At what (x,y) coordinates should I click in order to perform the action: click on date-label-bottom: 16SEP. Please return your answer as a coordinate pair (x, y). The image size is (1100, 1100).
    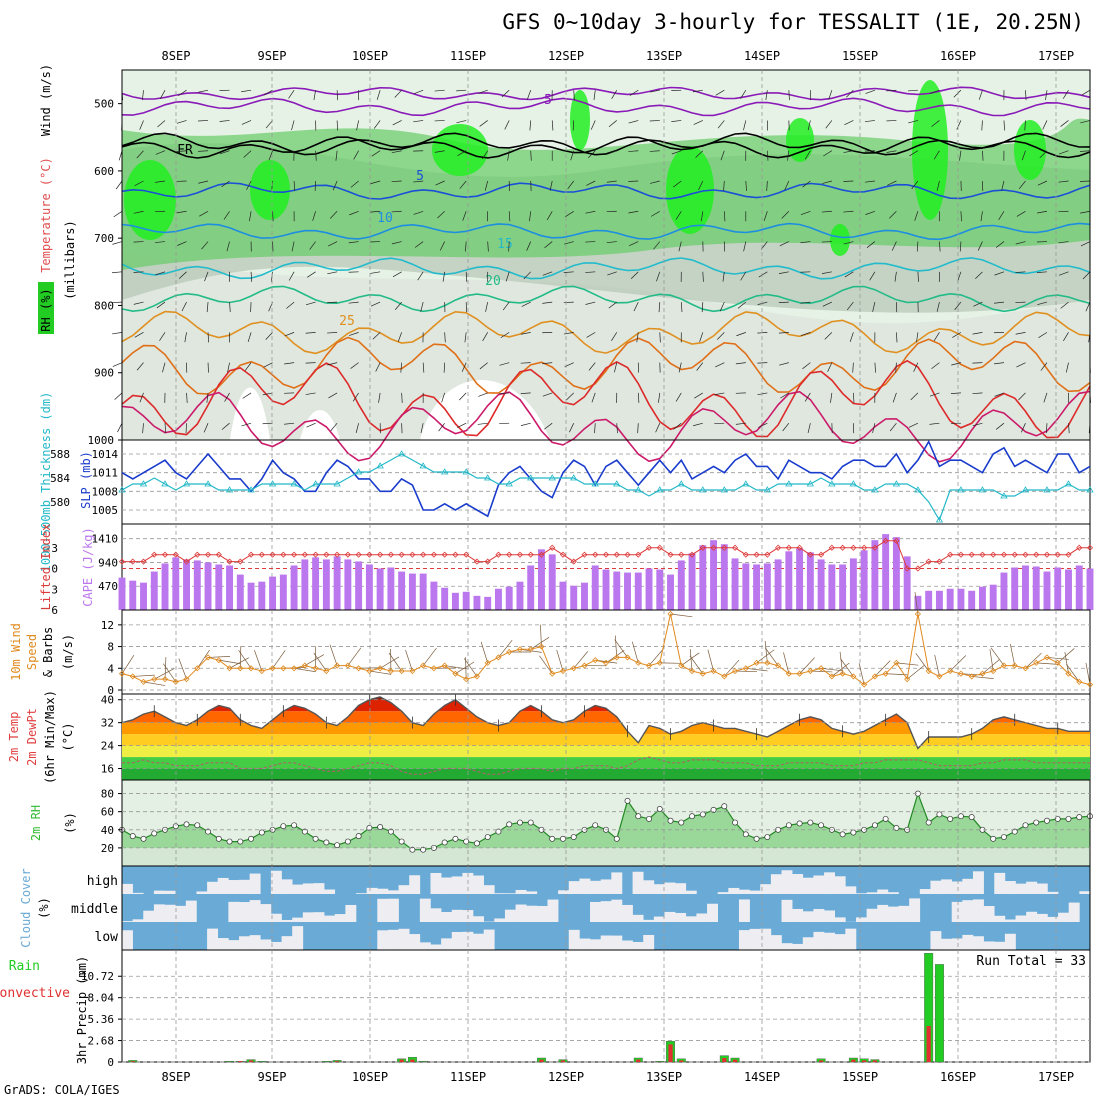
    Looking at the image, I should click on (958, 1077).